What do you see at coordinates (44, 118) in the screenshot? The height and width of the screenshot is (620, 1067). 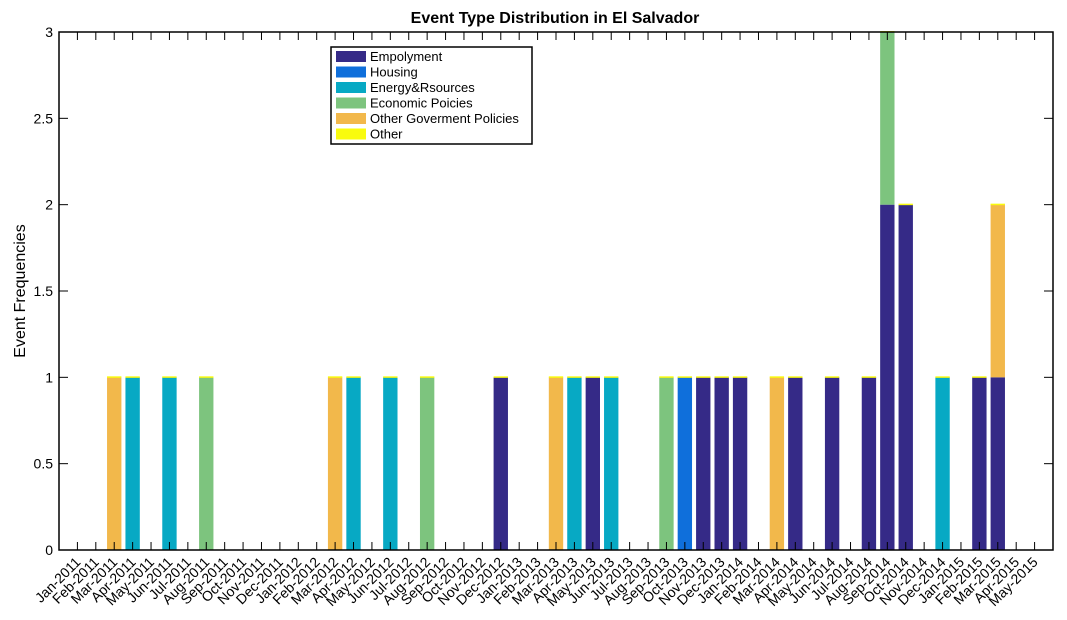 I see `y-tick-label: 2.5` at bounding box center [44, 118].